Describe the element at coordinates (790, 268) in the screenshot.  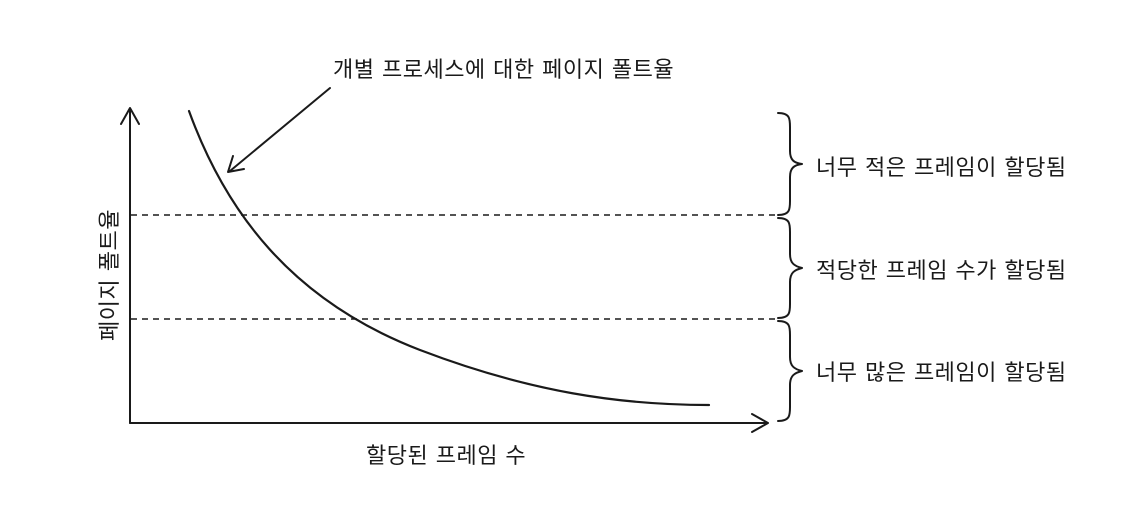
I see `brace-appropriate-frames` at that location.